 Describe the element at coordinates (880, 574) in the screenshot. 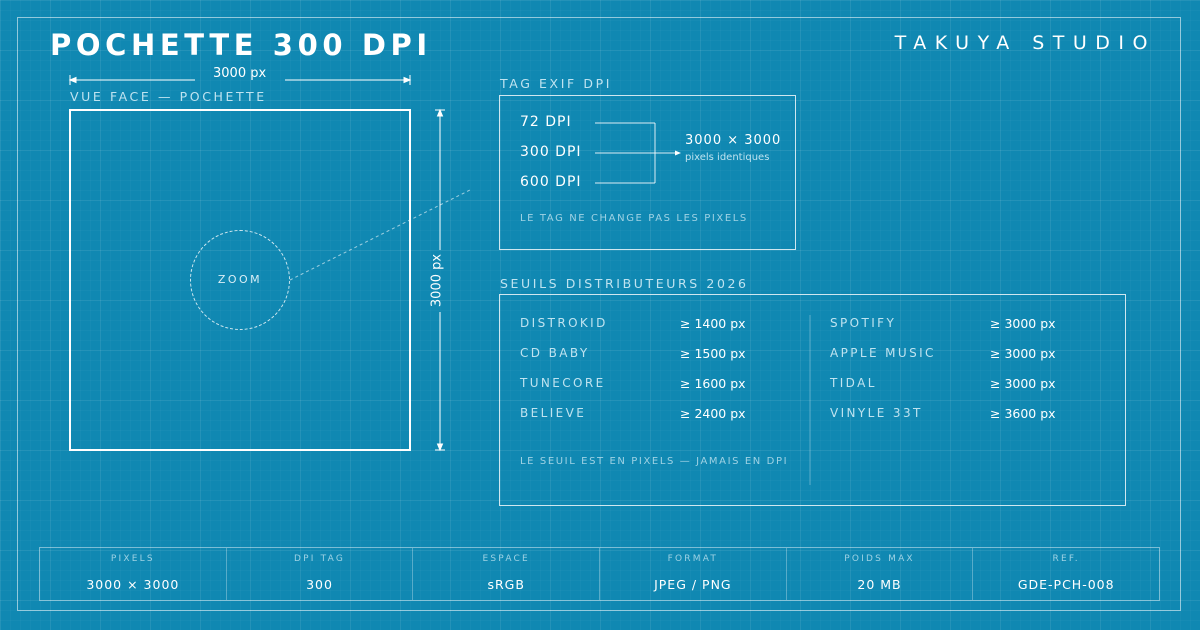

I see `spec-cell-max-weight: POIDS MAX 20 MB` at that location.